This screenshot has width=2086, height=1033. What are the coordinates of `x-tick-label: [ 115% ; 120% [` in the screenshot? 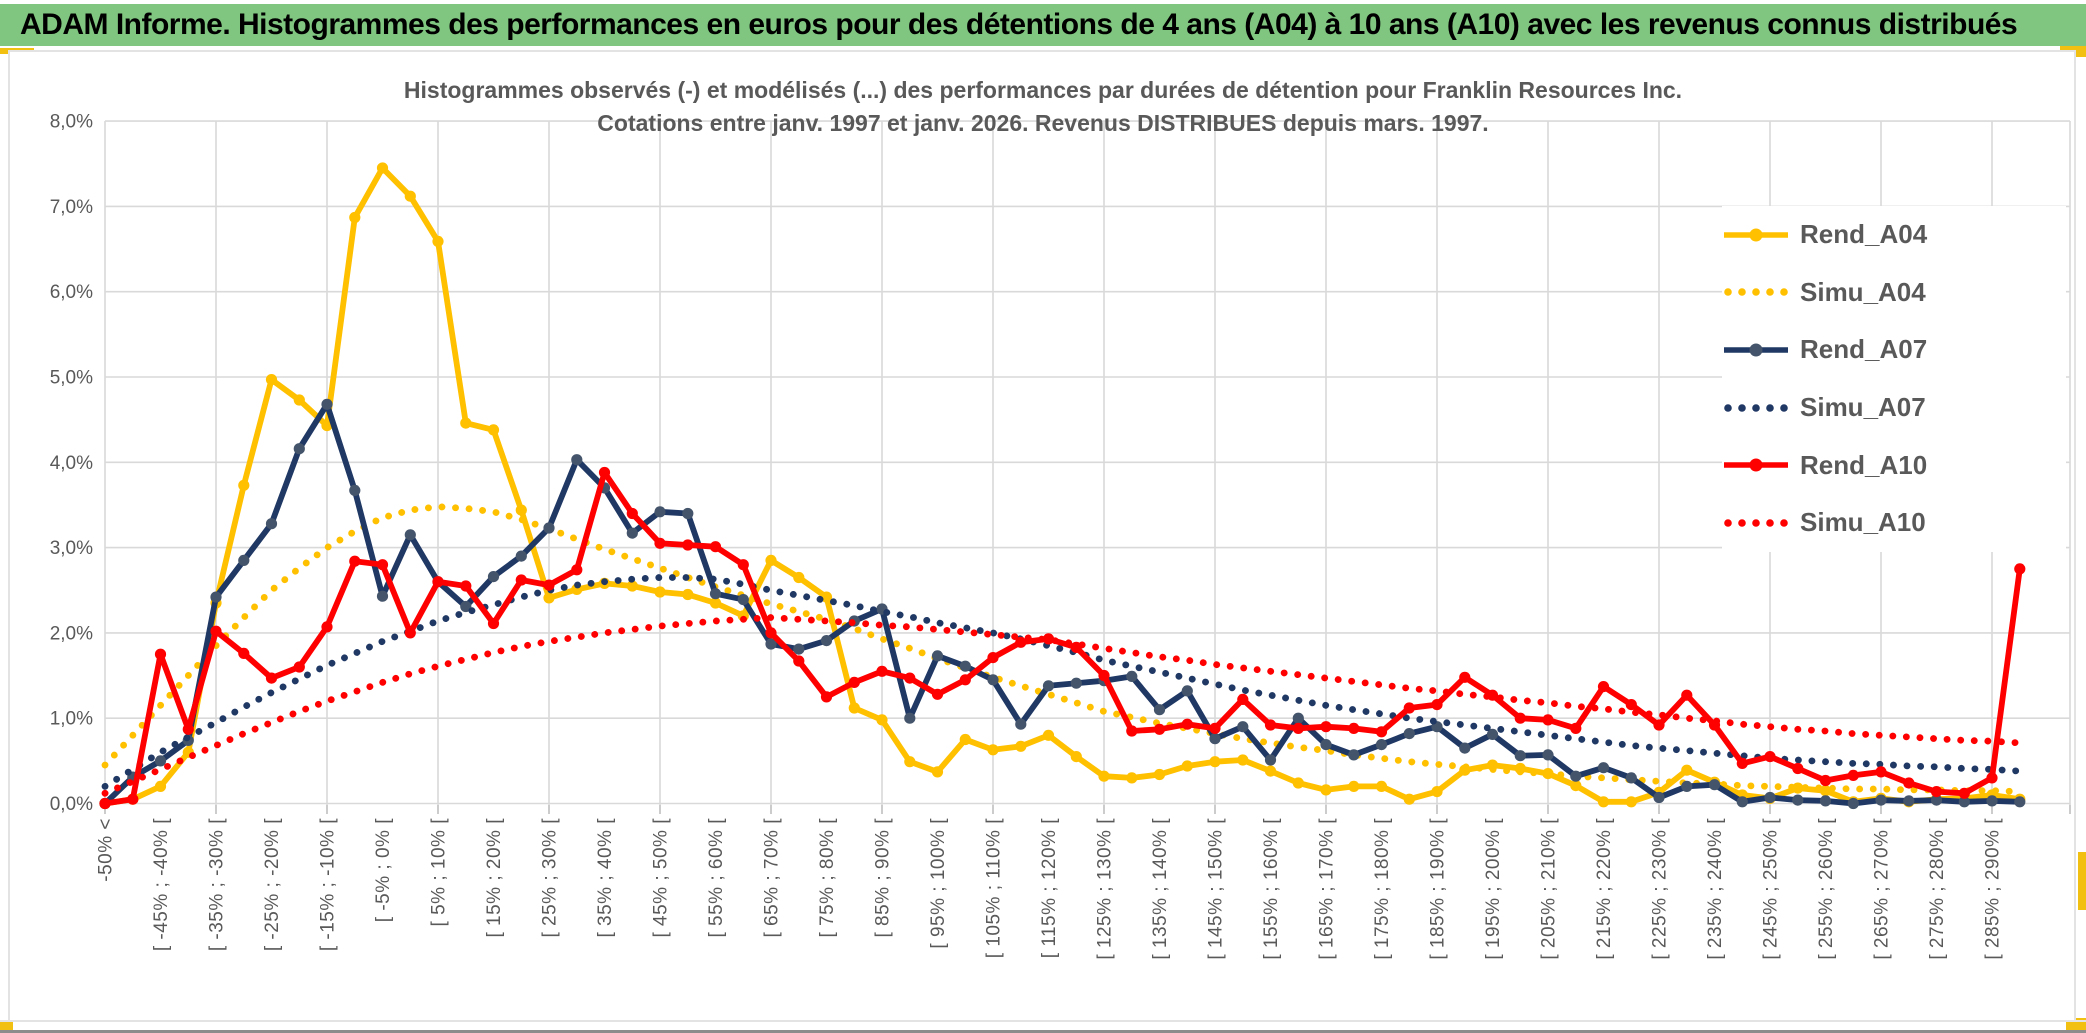 It's located at (1049, 888).